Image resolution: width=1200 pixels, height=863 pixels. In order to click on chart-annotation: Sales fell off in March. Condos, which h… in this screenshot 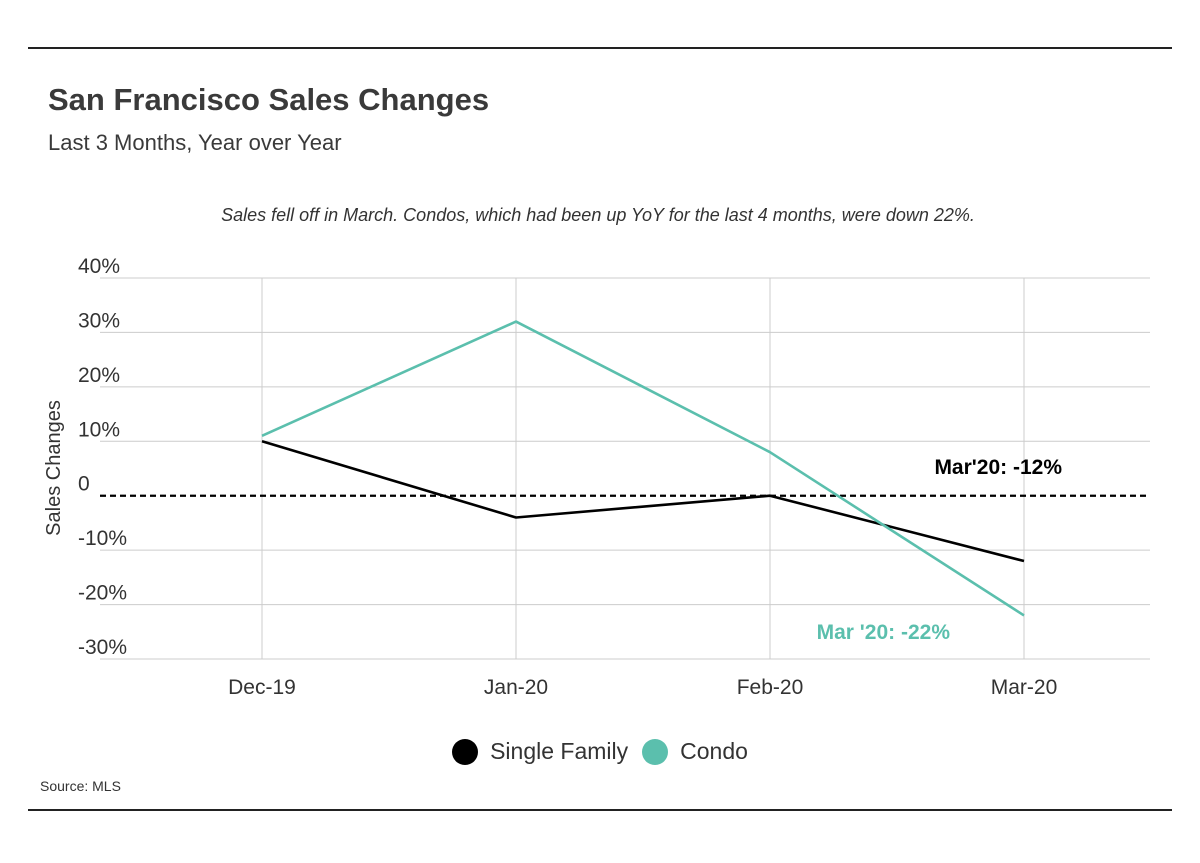, I will do `click(598, 215)`.